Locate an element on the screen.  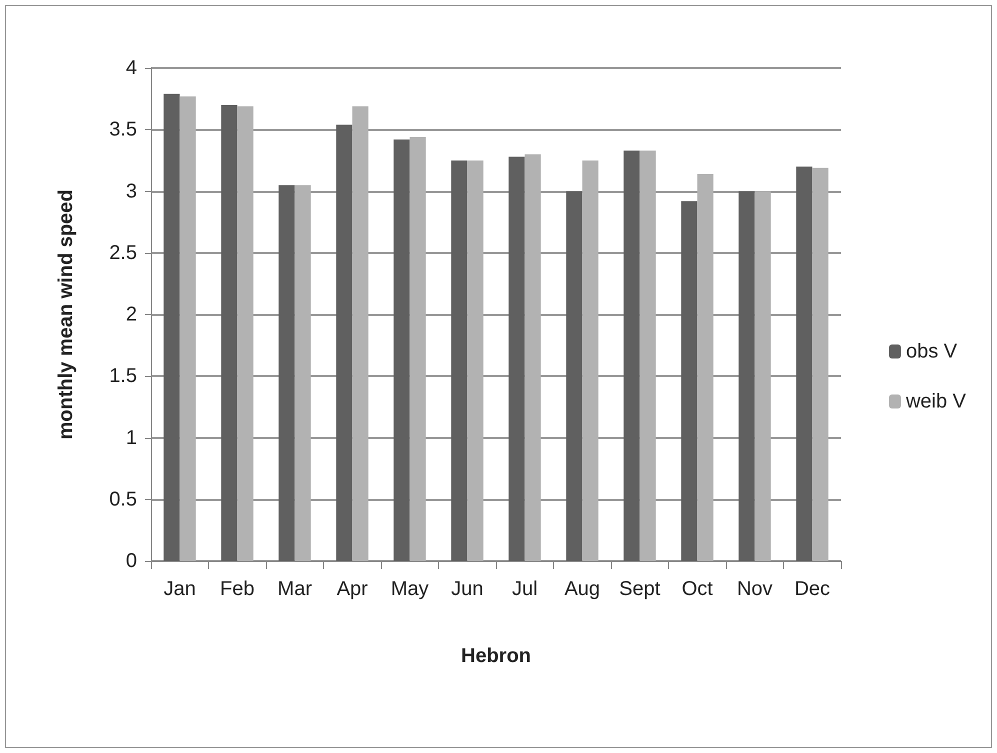
y-tick-label: 0.5 is located at coordinates (123, 499).